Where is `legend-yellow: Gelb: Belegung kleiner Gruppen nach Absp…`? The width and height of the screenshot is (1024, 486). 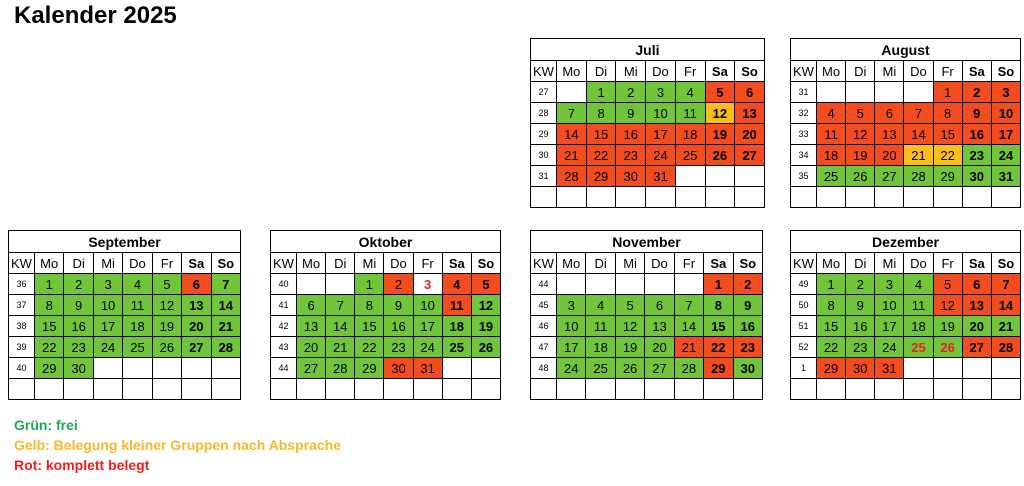 legend-yellow: Gelb: Belegung kleiner Gruppen nach Absp… is located at coordinates (177, 445).